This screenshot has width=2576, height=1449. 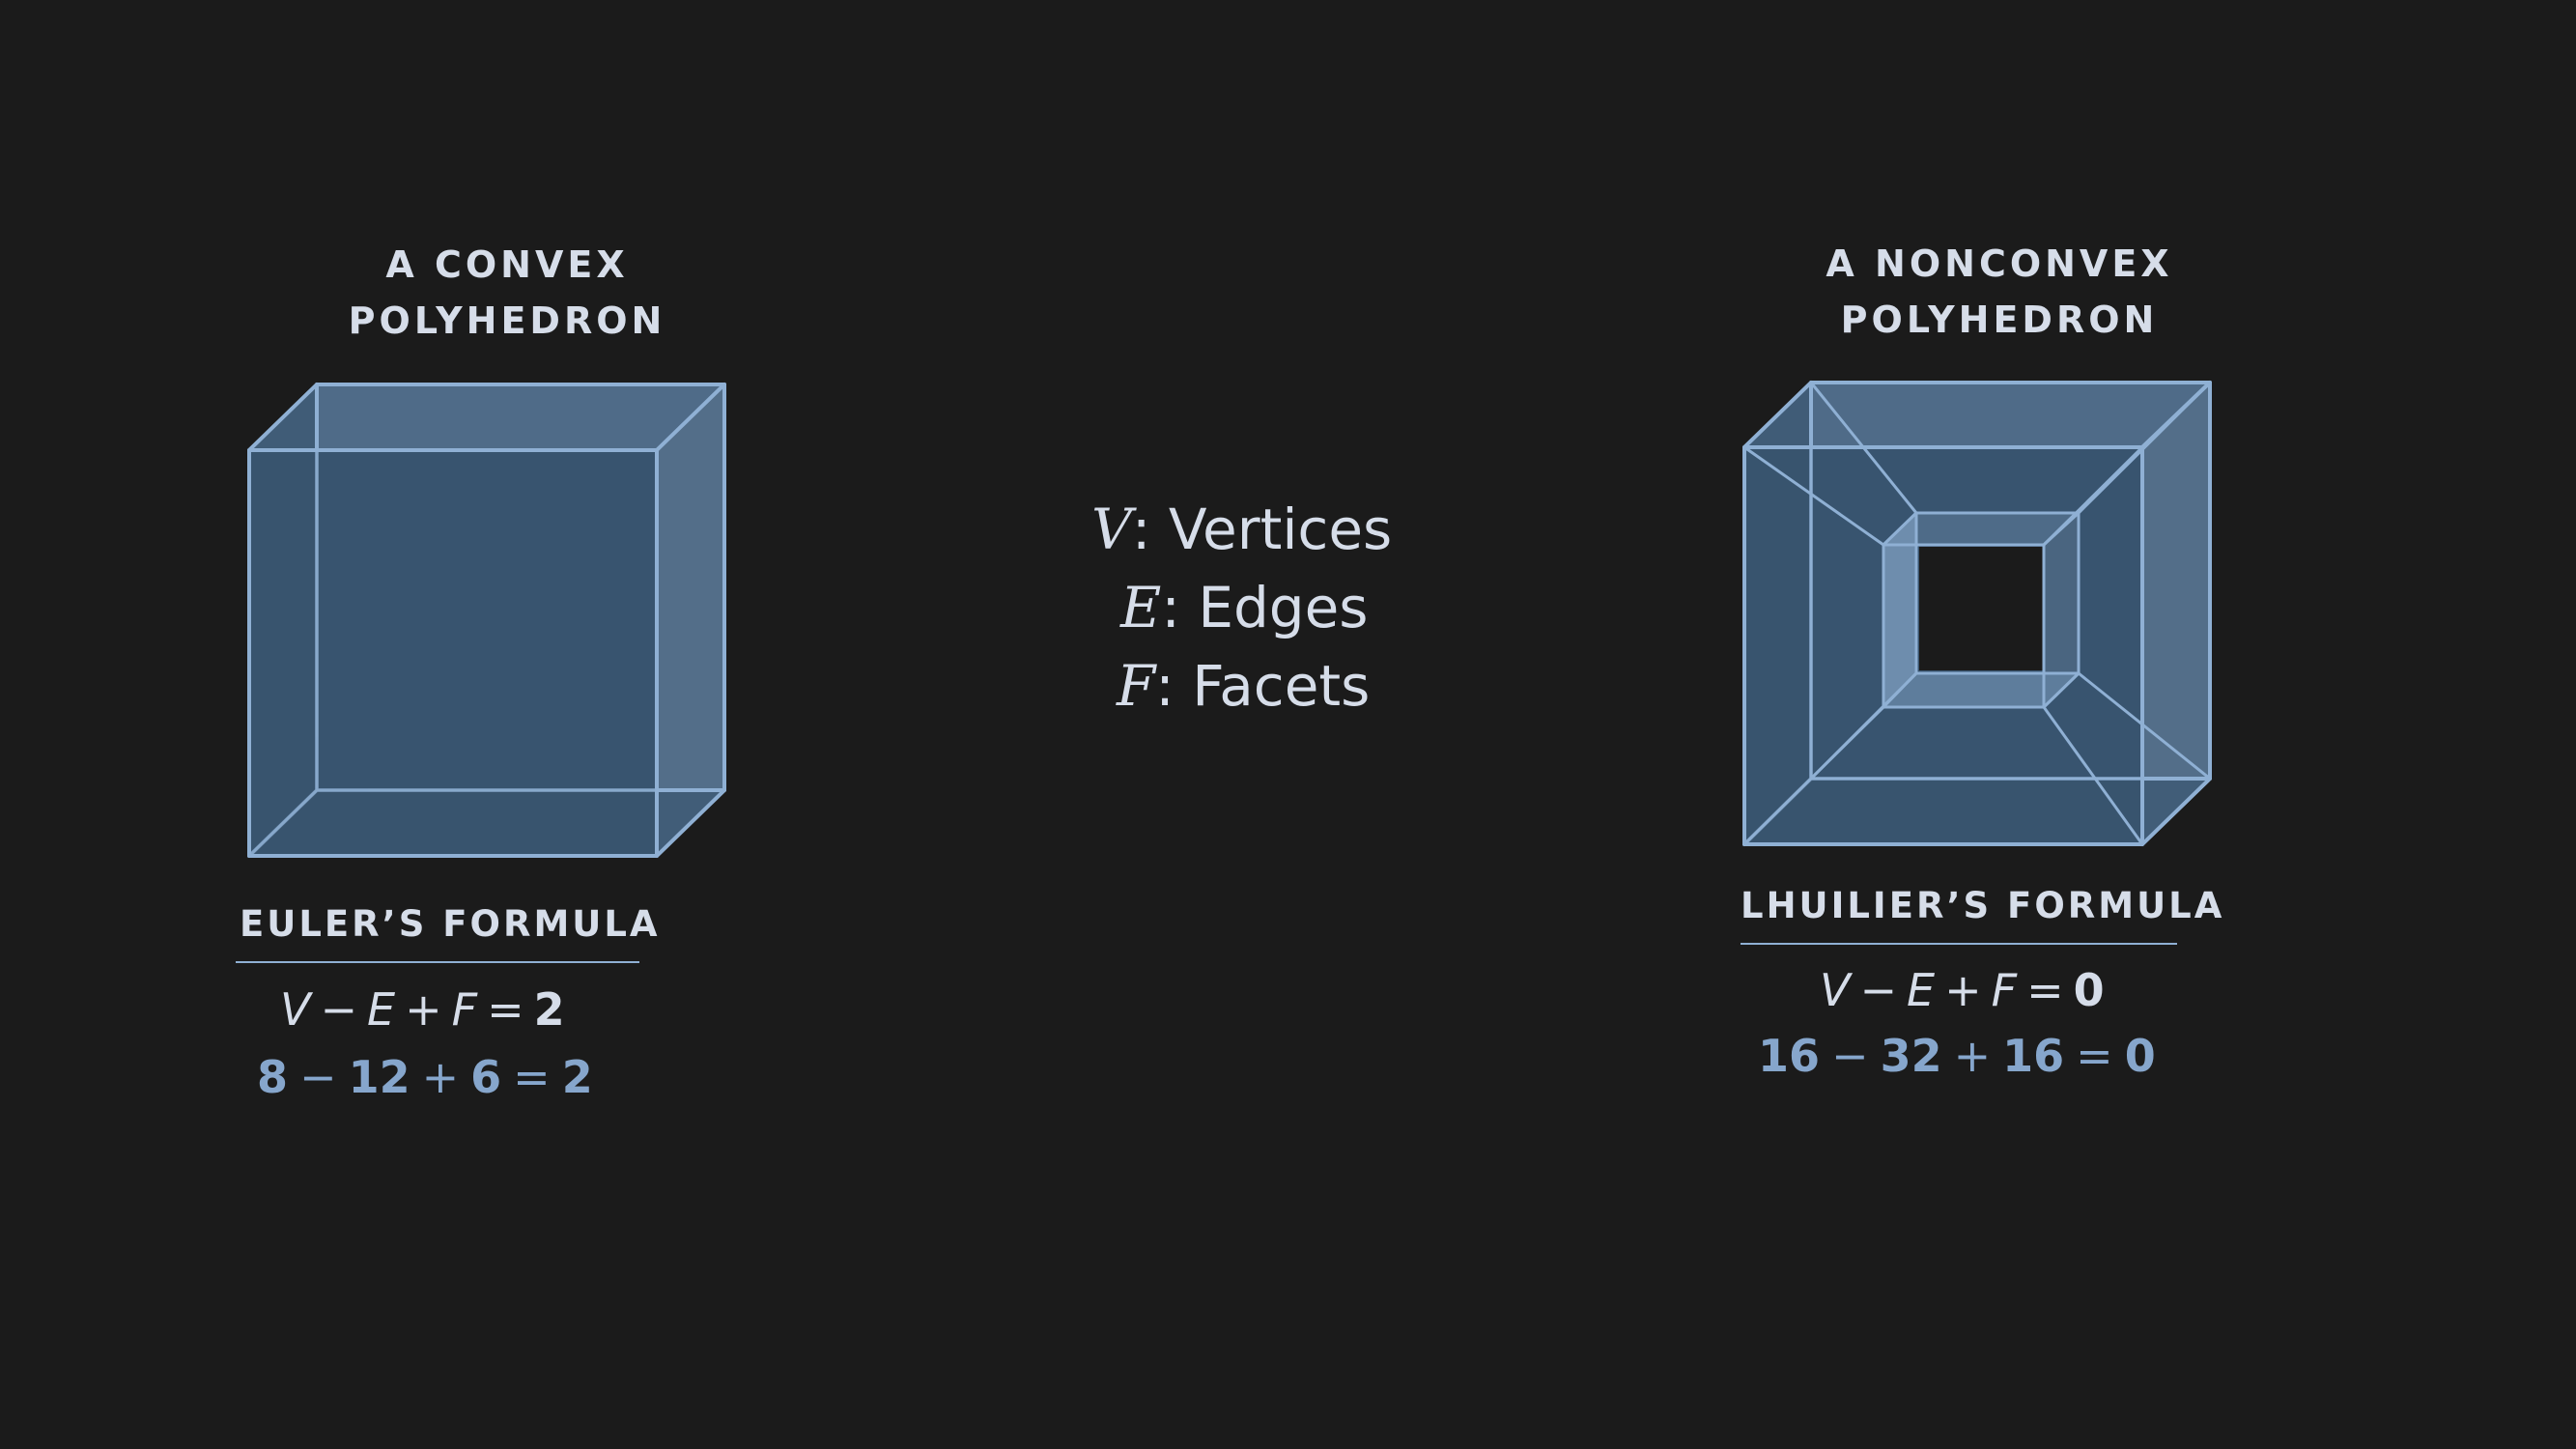 I want to click on lhuilier-numbers: 16−32 +16 = 0, so click(x=1957, y=1056).